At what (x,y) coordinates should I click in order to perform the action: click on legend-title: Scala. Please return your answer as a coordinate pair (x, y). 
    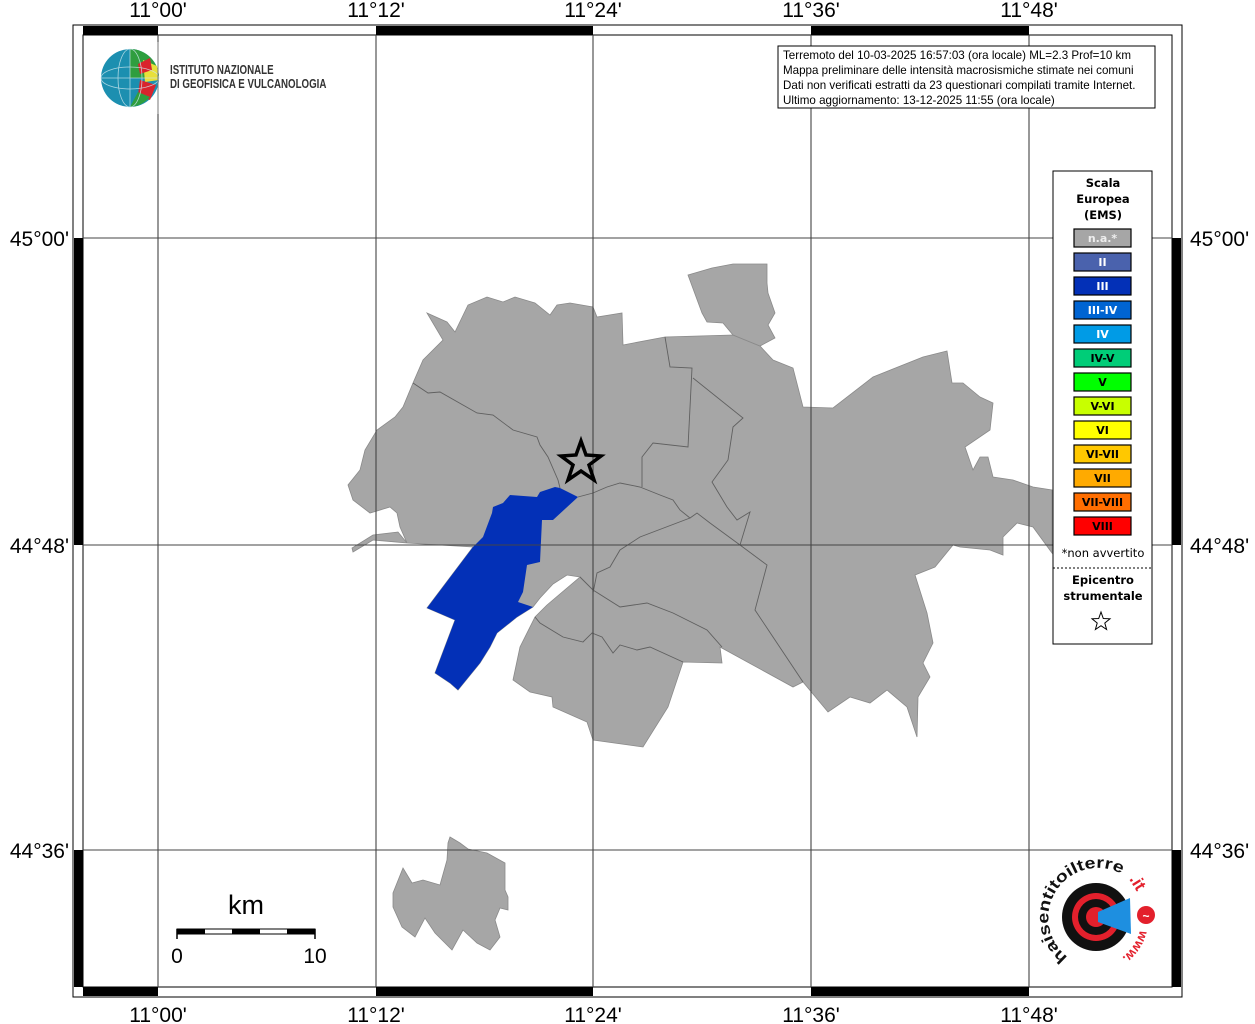
    Looking at the image, I should click on (1103, 183).